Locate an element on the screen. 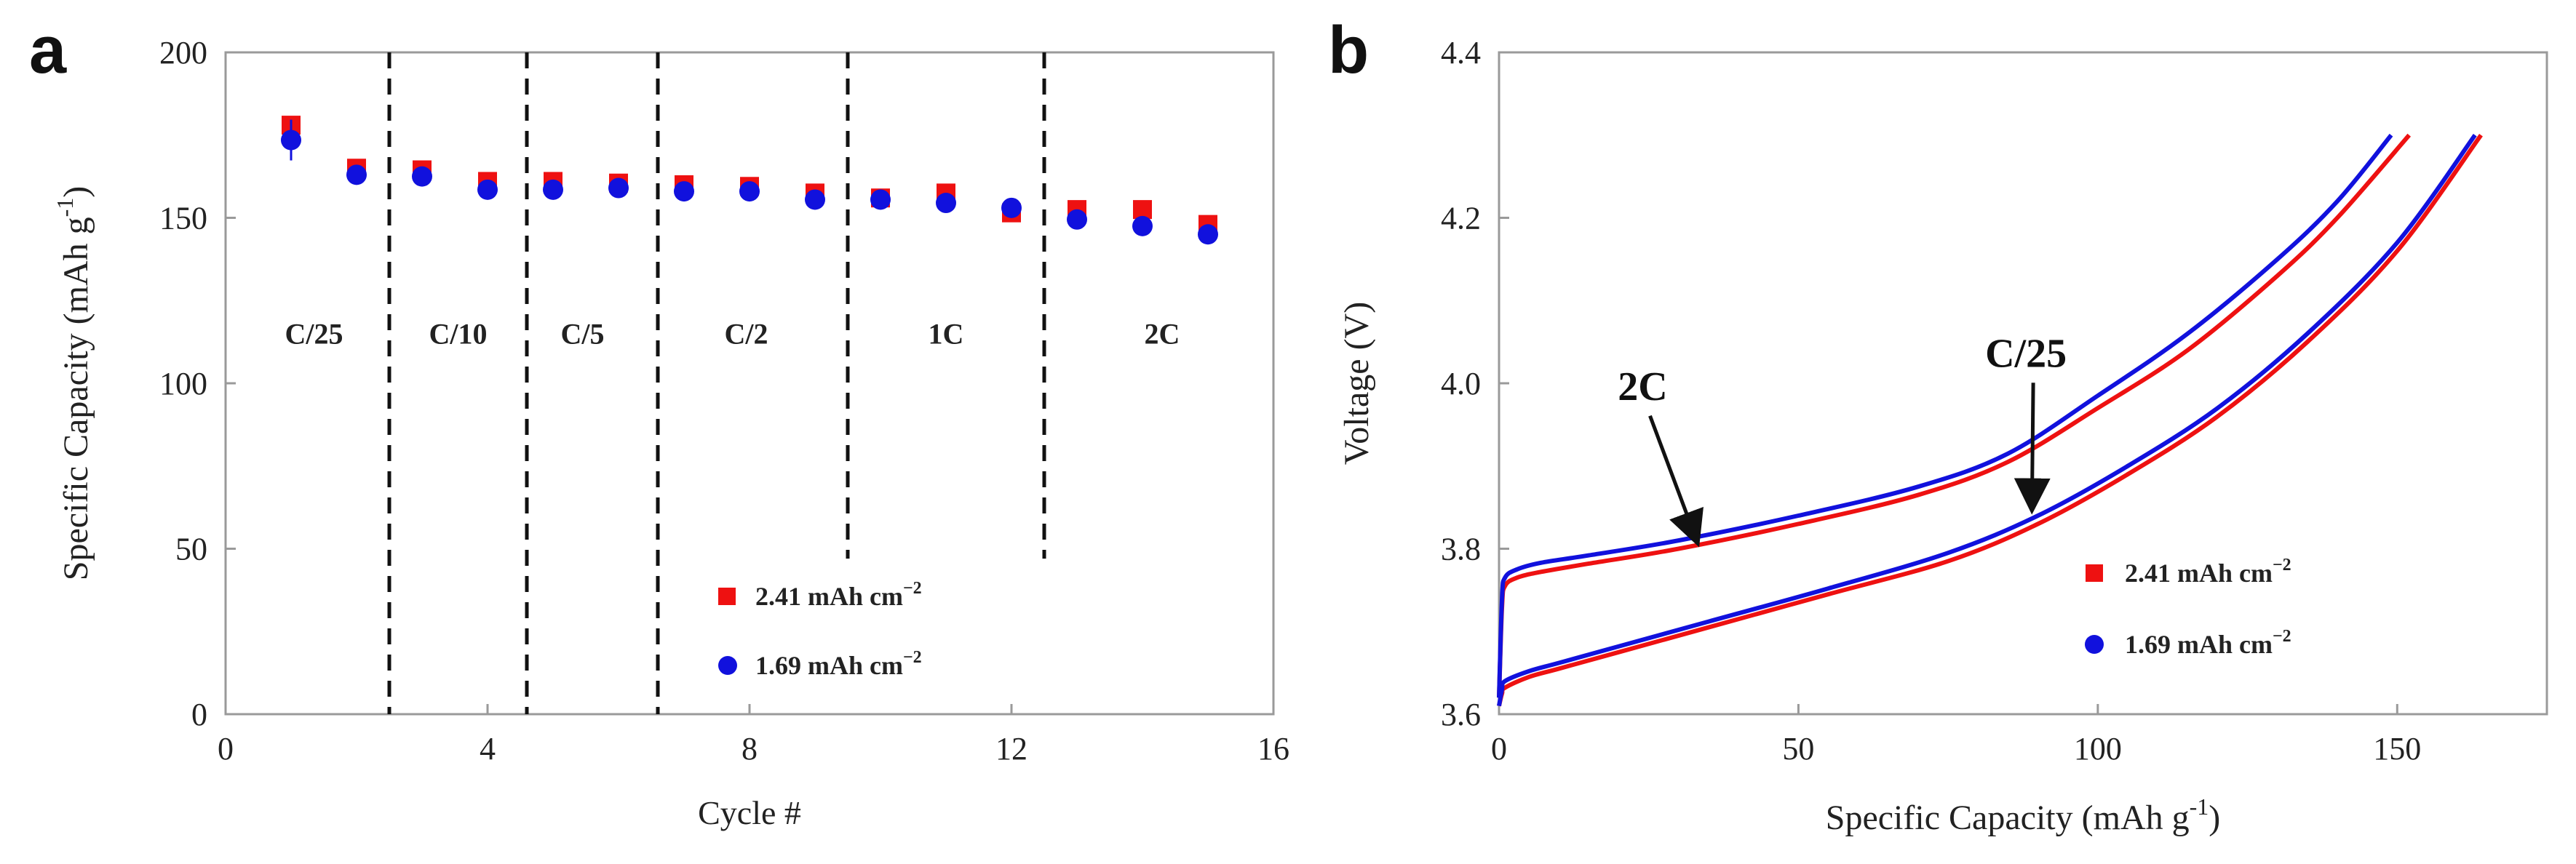  y-axis-ticks: 0 50 100 150 200 is located at coordinates (197, 383).